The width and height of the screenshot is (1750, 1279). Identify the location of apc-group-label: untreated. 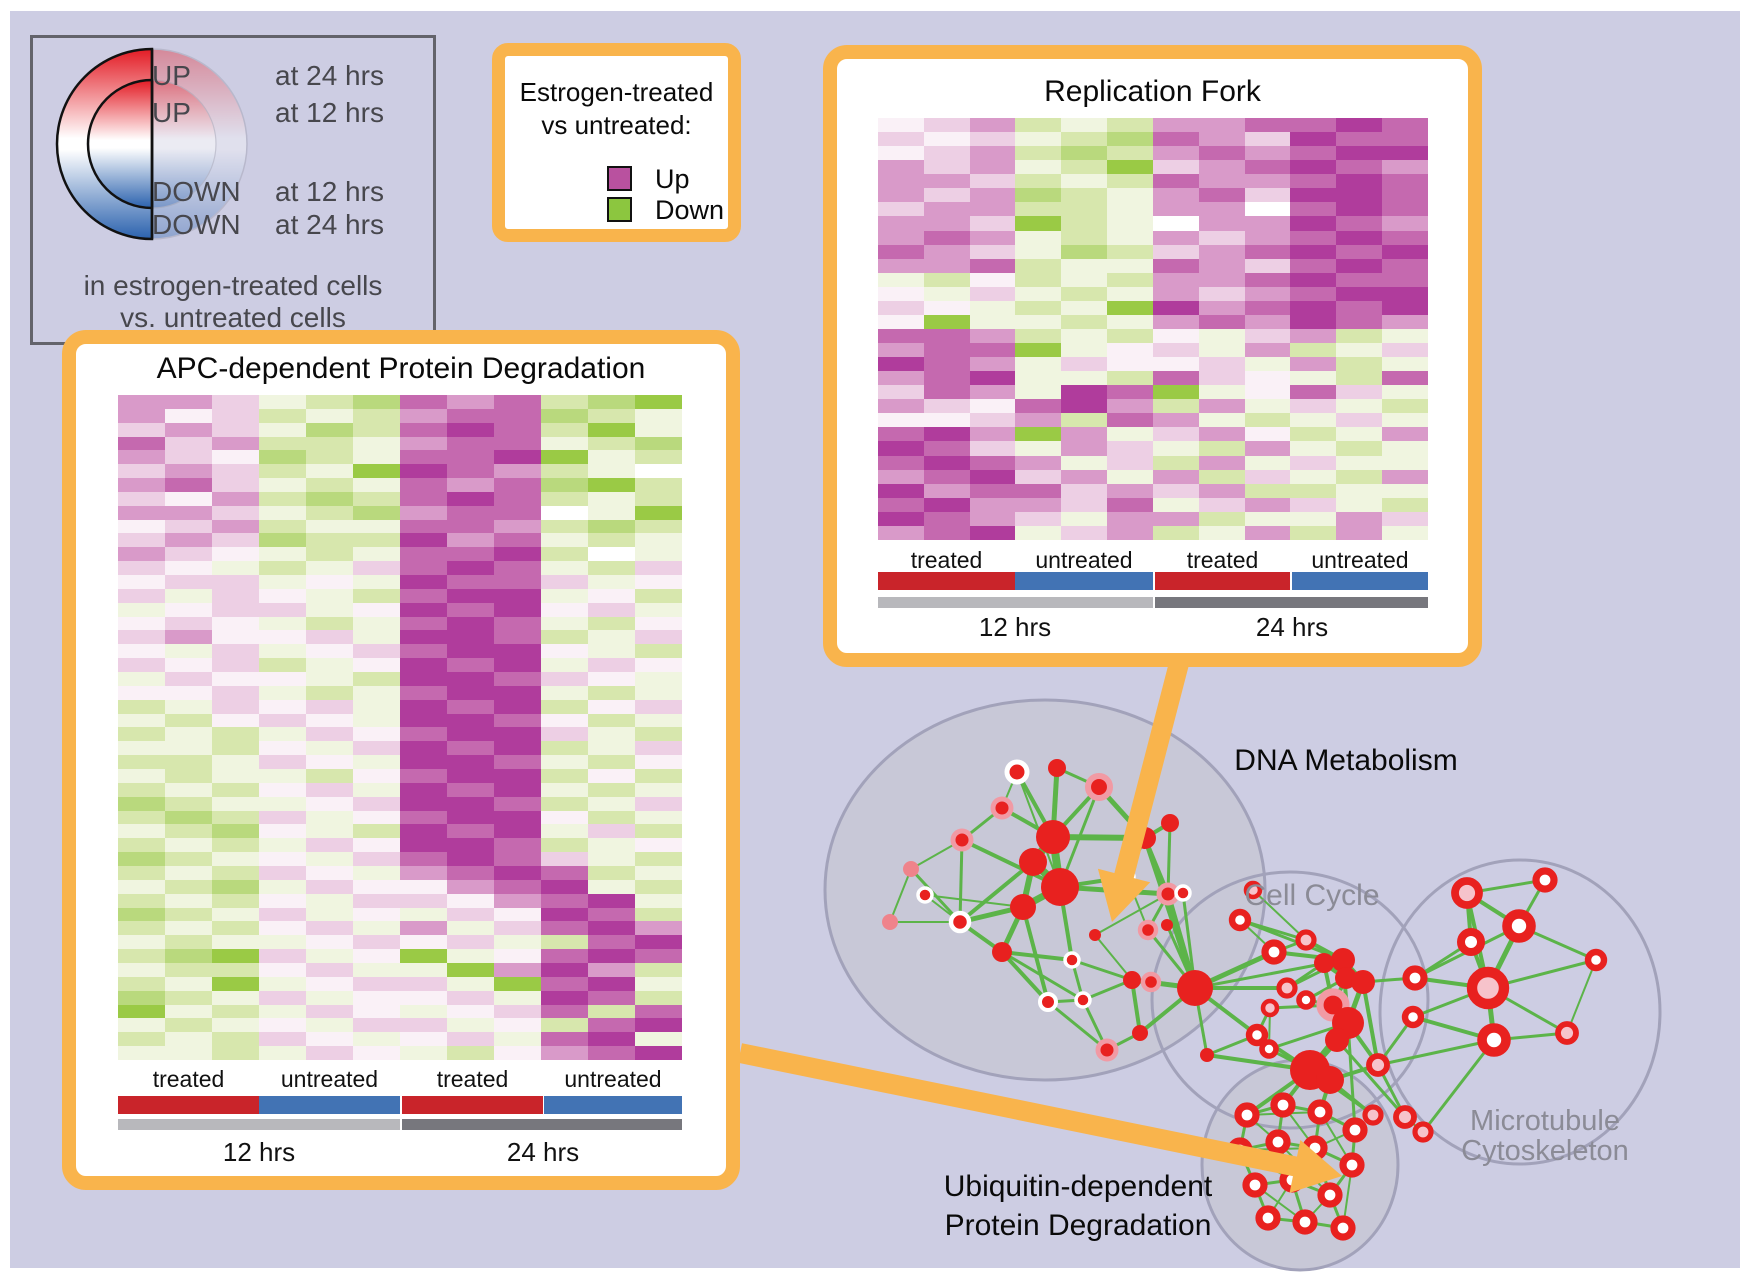
(613, 1079).